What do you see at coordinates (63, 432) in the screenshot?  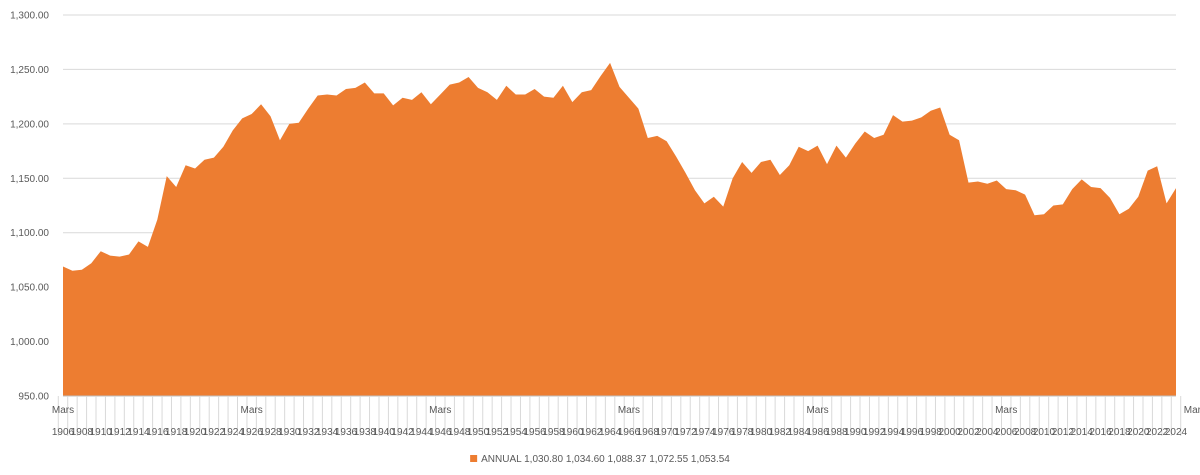 I see `x-tick-label: 1906` at bounding box center [63, 432].